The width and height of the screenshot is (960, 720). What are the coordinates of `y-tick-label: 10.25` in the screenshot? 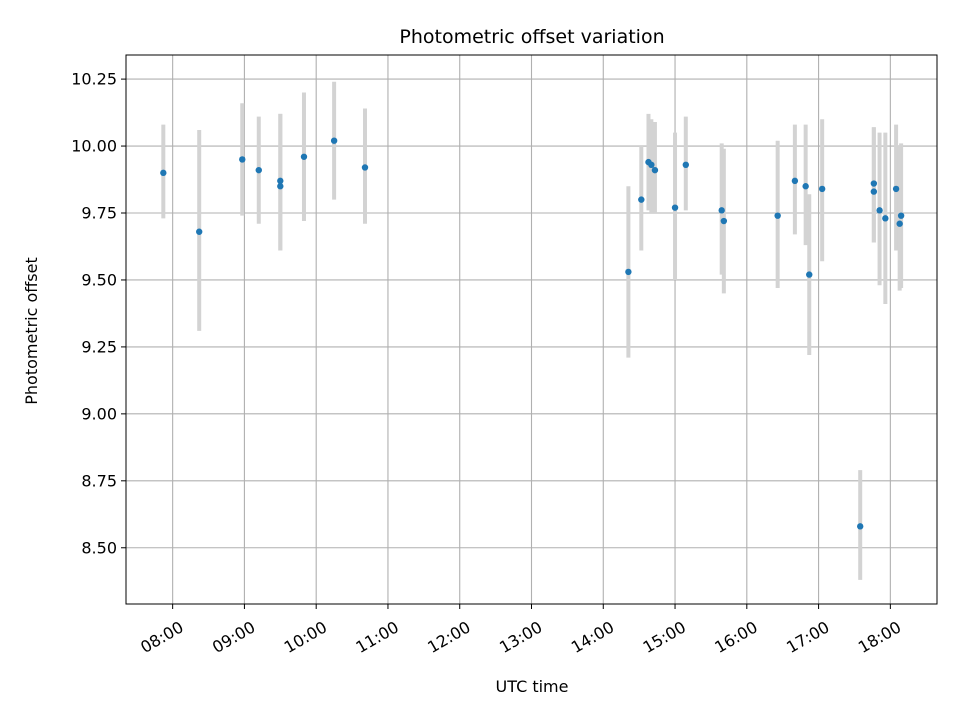 It's located at (94, 79).